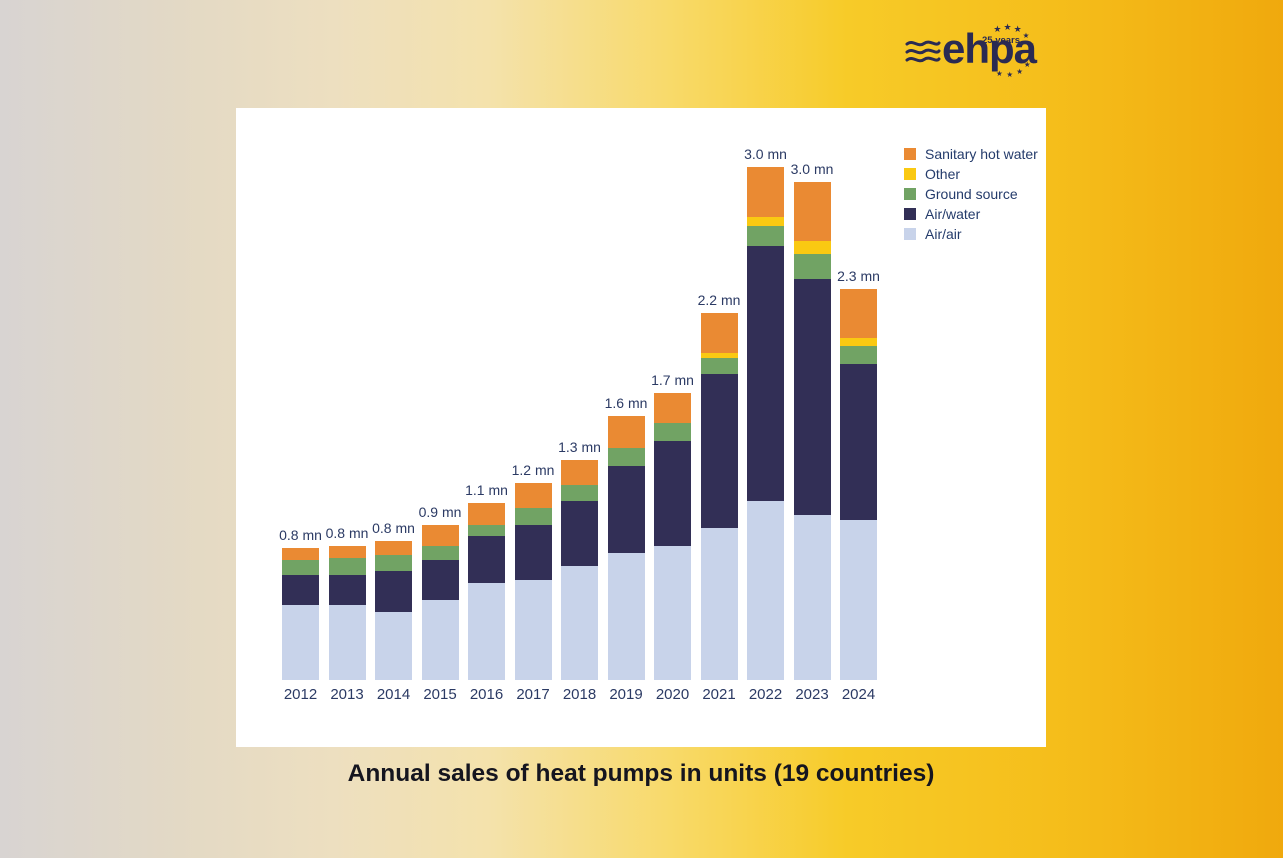 The image size is (1283, 858). I want to click on logo-anniversary-text: 25 years, so click(1001, 40).